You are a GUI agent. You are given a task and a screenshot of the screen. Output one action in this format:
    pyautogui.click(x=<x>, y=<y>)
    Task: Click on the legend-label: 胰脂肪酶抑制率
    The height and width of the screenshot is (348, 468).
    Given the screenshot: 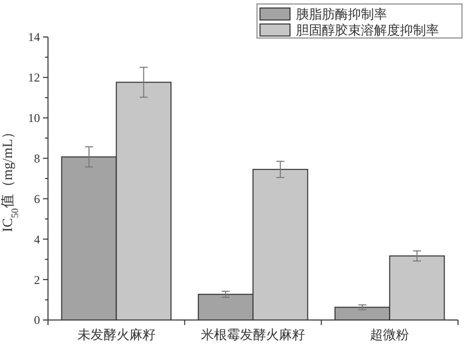 What is the action you would take?
    pyautogui.click(x=341, y=14)
    